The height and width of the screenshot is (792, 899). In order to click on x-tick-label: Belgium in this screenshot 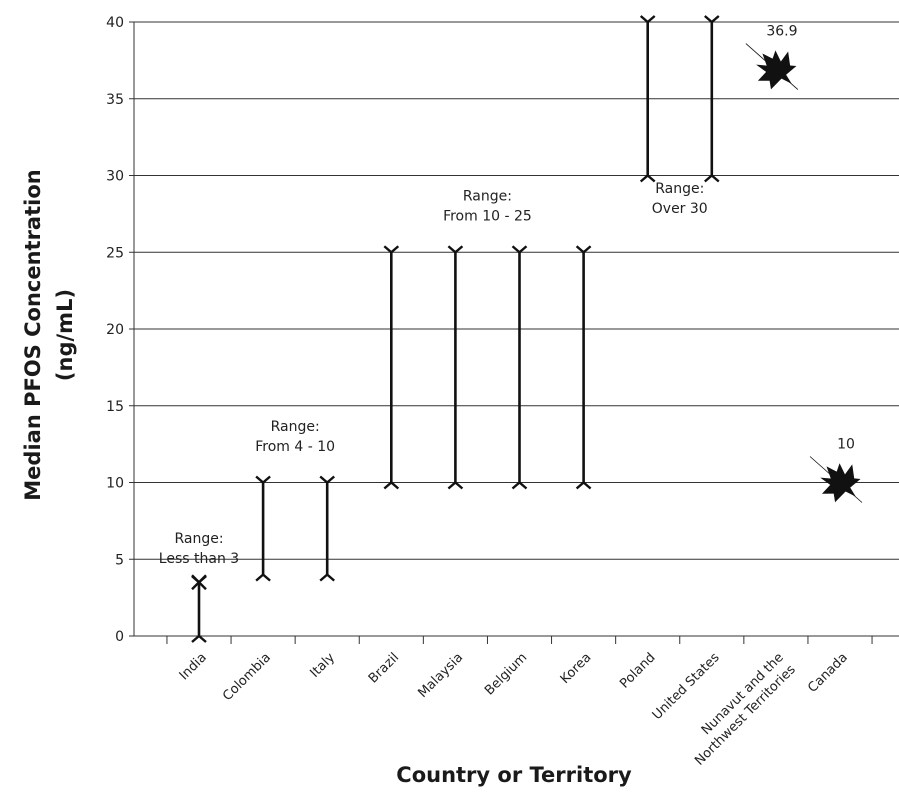, I will do `click(506, 674)`.